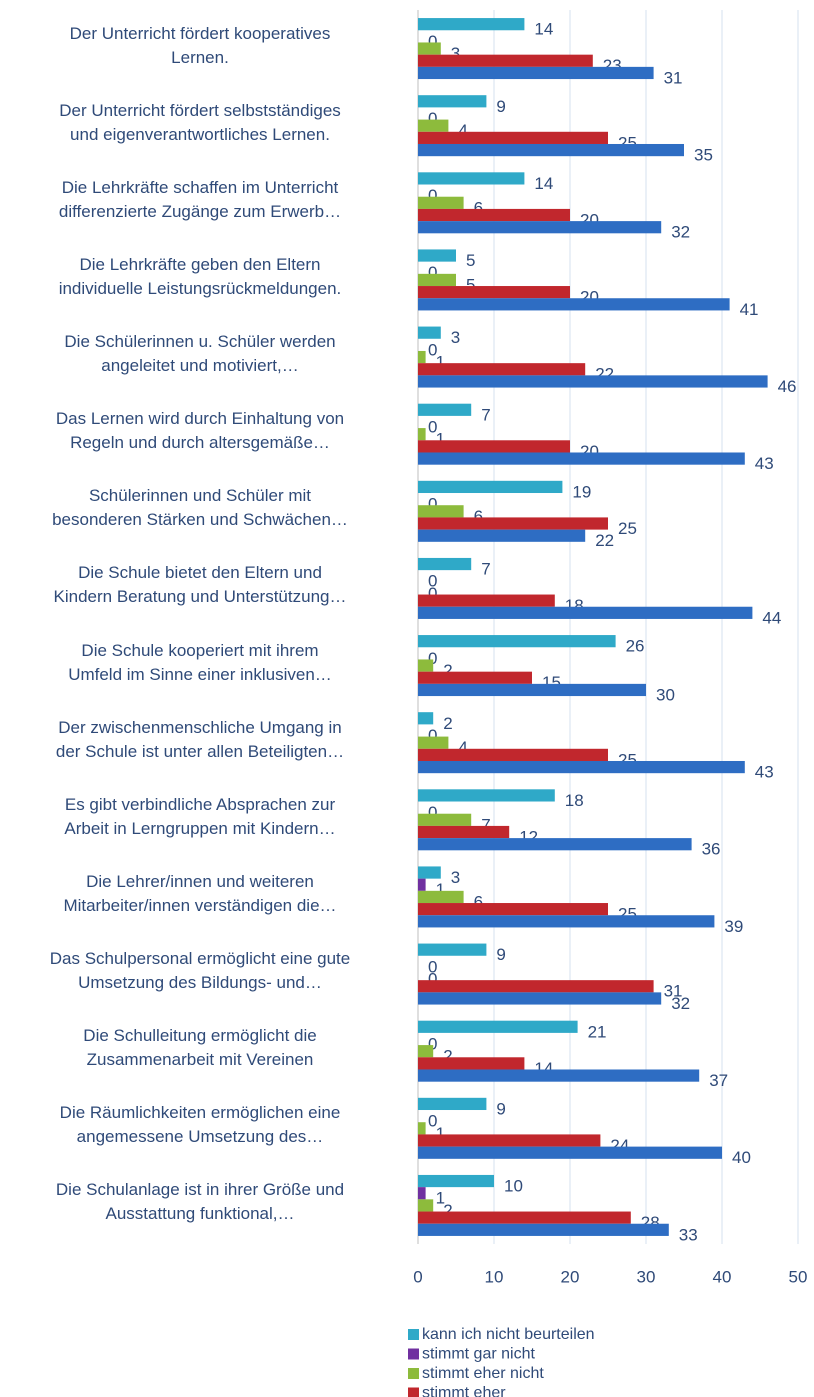 The width and height of the screenshot is (814, 1397). Describe the element at coordinates (646, 1276) in the screenshot. I see `x-tick-label: 30` at that location.